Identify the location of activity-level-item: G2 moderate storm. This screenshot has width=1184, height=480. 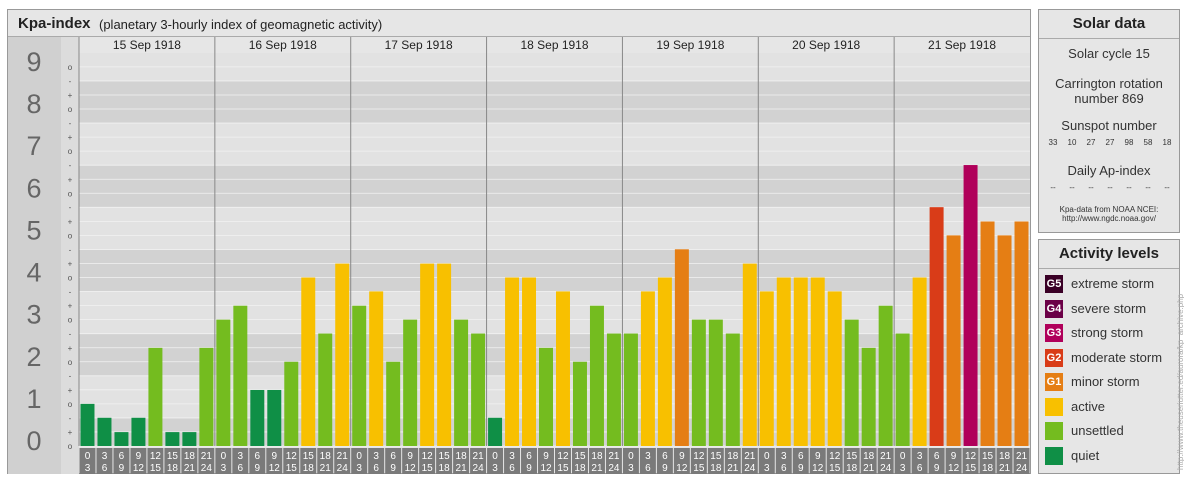
(1111, 358).